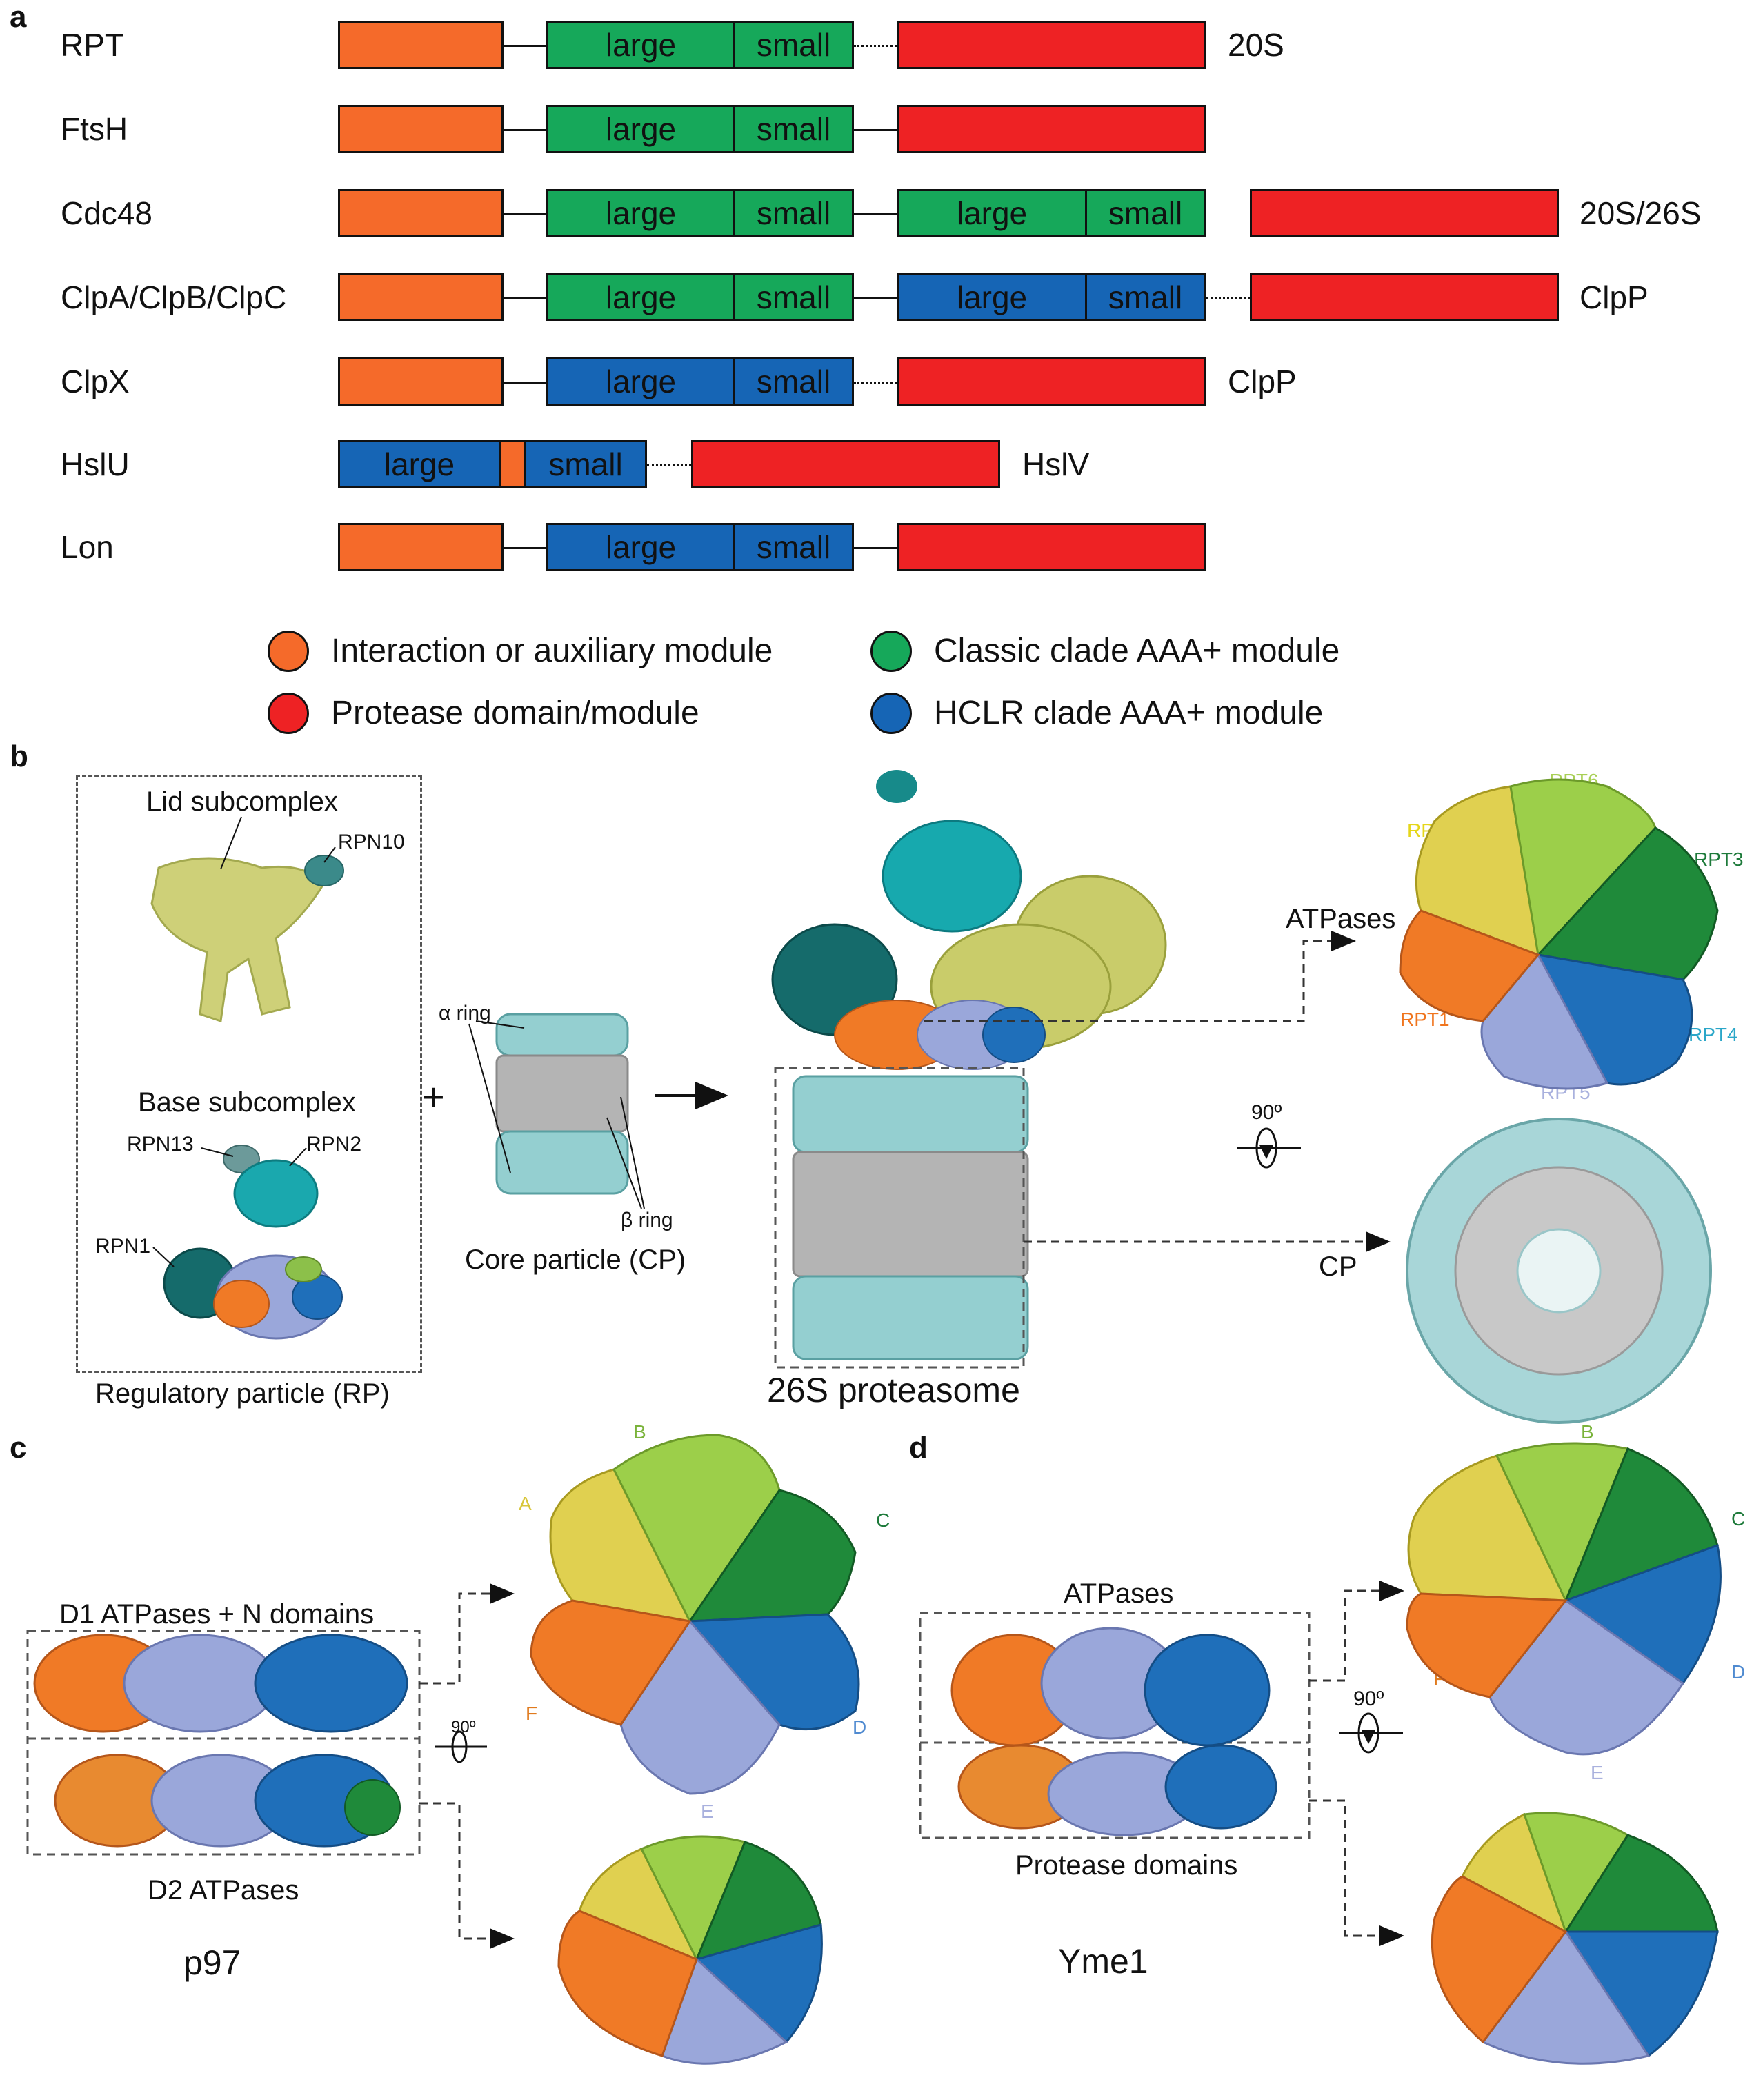  What do you see at coordinates (1425, 1019) in the screenshot?
I see `rpt1-label-visible: RPT1` at bounding box center [1425, 1019].